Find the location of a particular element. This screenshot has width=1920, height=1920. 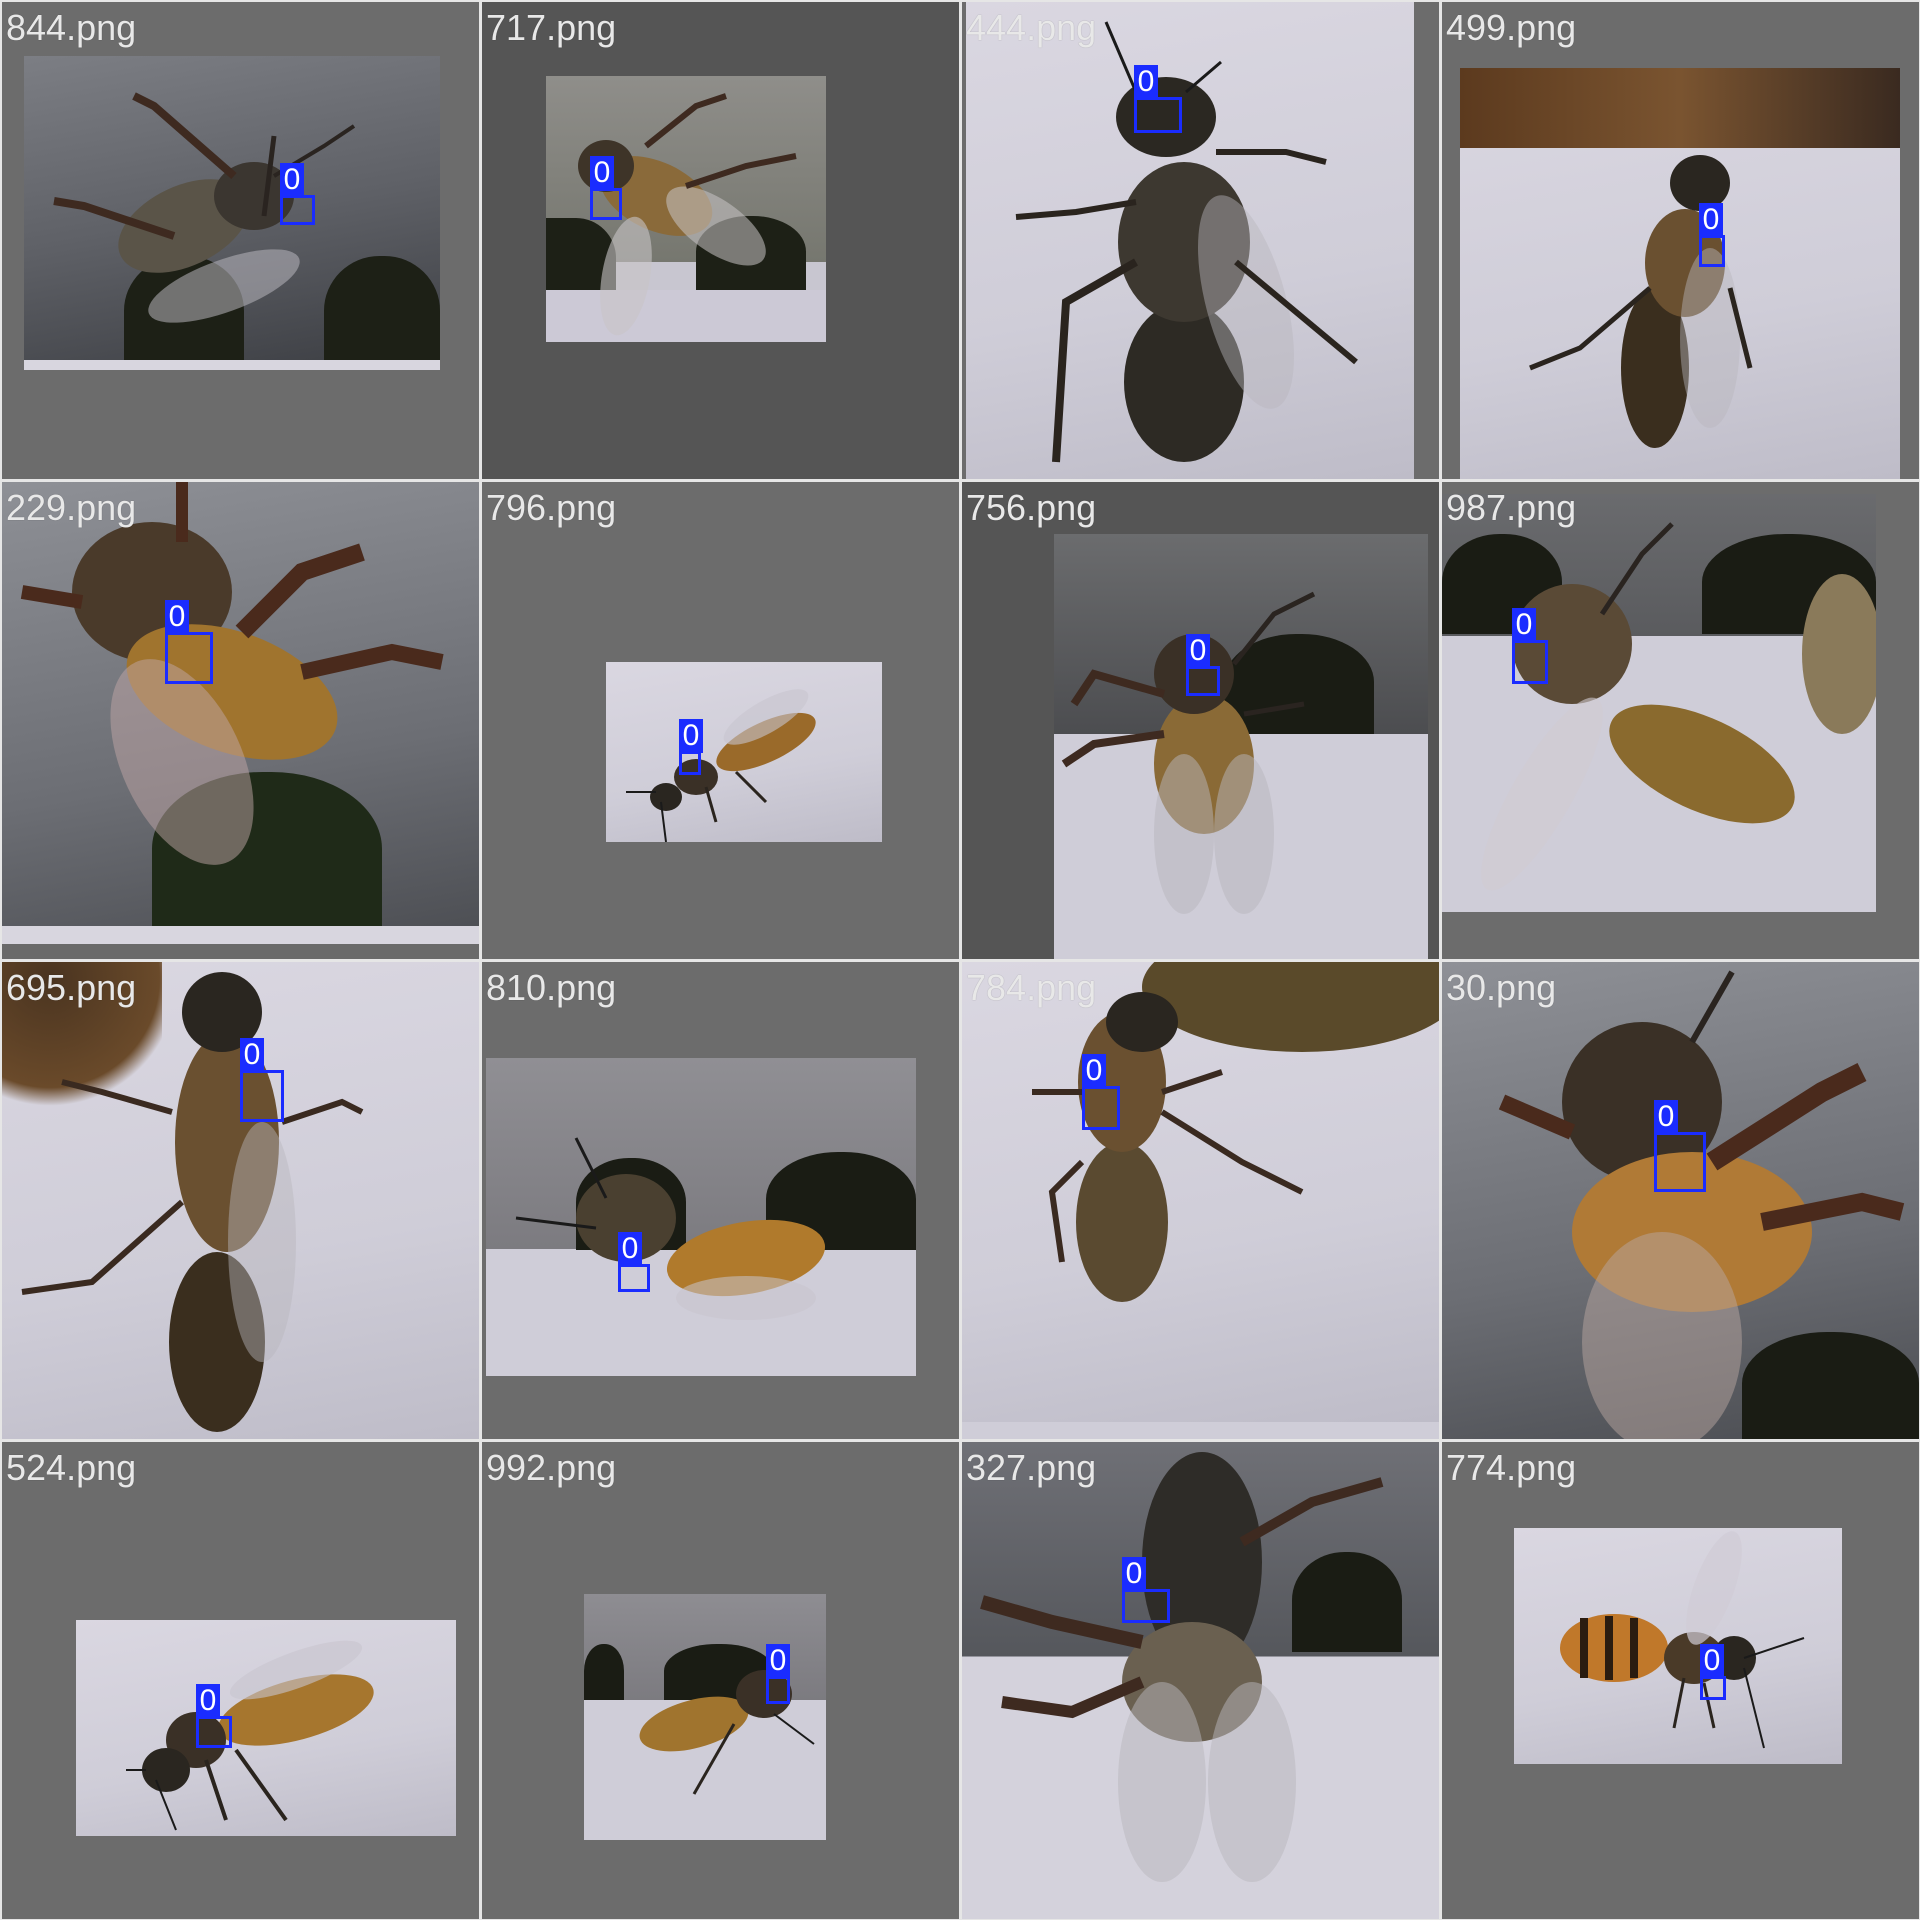

filename-label: 844.png is located at coordinates (71, 27).